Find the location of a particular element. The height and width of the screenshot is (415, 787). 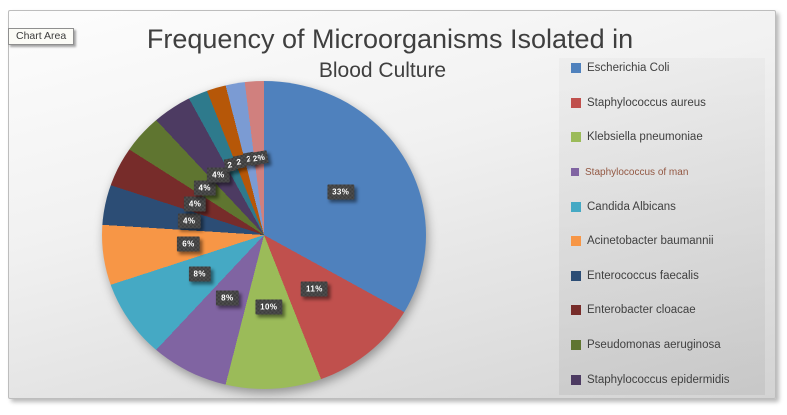

chart-area-tooltip: Chart Area is located at coordinates (41, 36).